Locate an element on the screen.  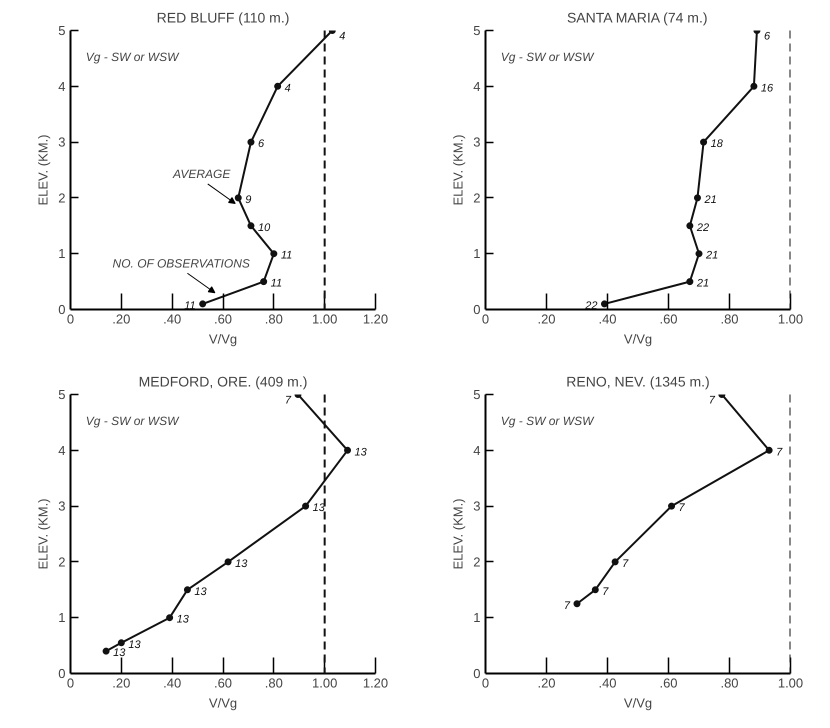
chart-title: MEDFORD, ORE. (409 m.) is located at coordinates (223, 382).